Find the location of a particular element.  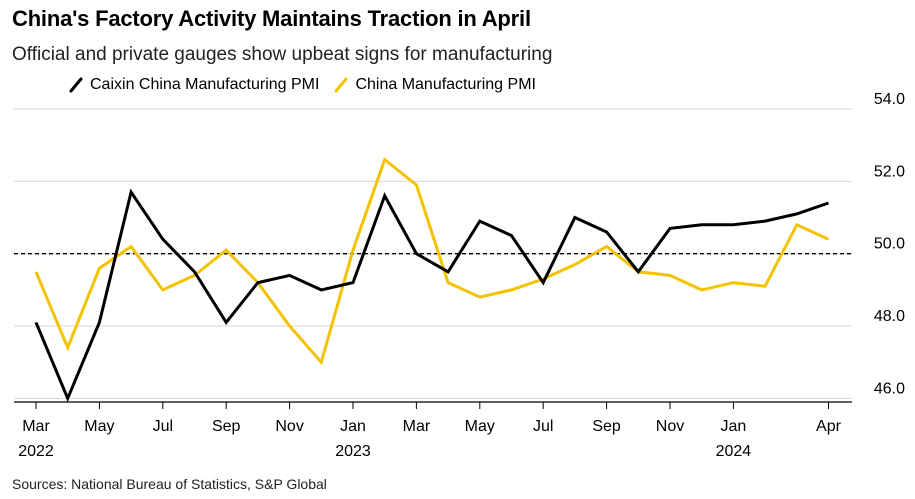

y-tick-label-52.0: 52.0 is located at coordinates (889, 171).